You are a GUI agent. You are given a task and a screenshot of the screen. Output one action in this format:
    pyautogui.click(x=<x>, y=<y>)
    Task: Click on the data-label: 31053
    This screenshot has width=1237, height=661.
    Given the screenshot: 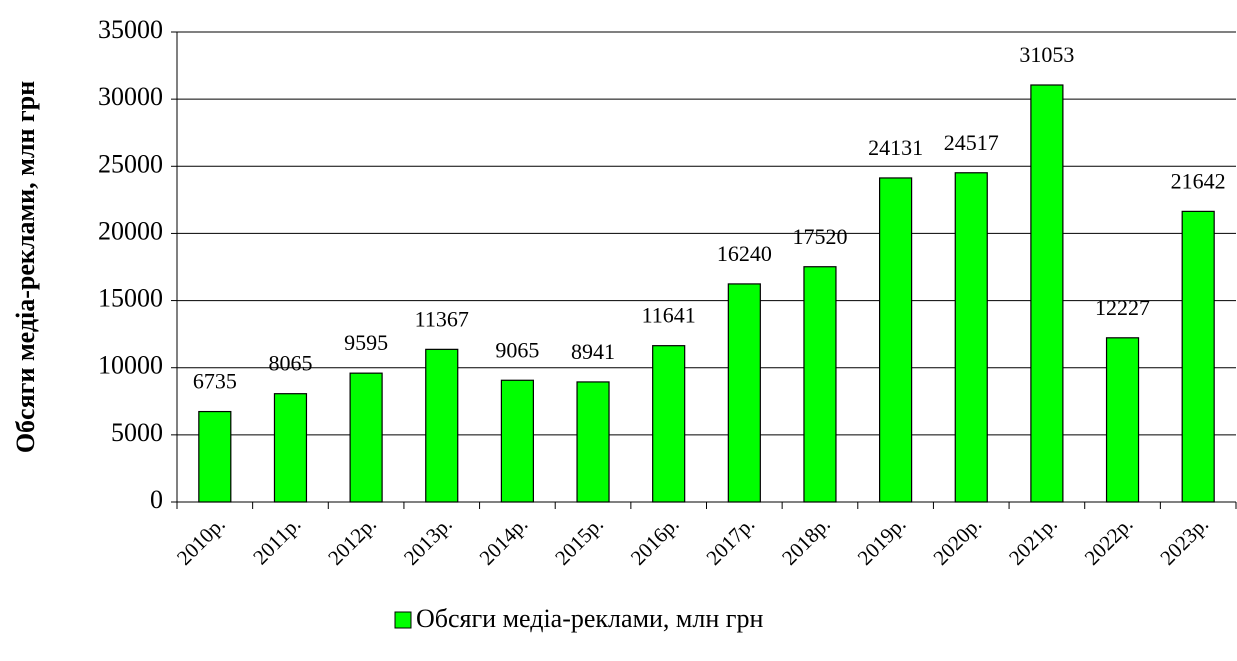 What is the action you would take?
    pyautogui.click(x=1046, y=54)
    